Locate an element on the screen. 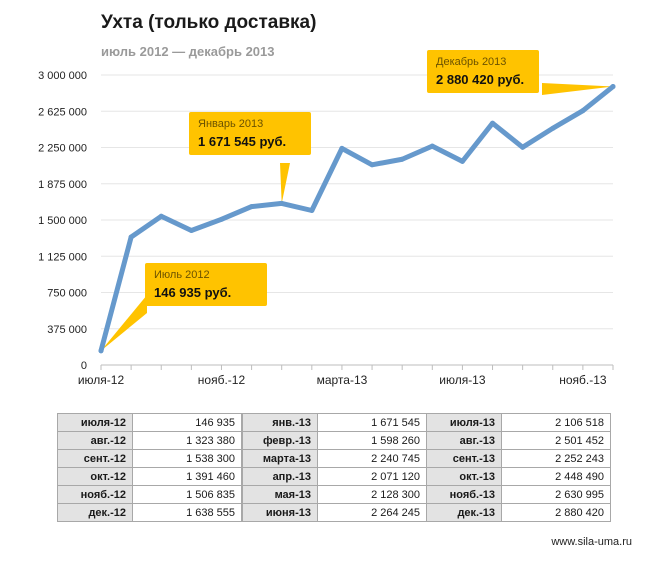  month-cell: дек.-13 is located at coordinates (464, 512).